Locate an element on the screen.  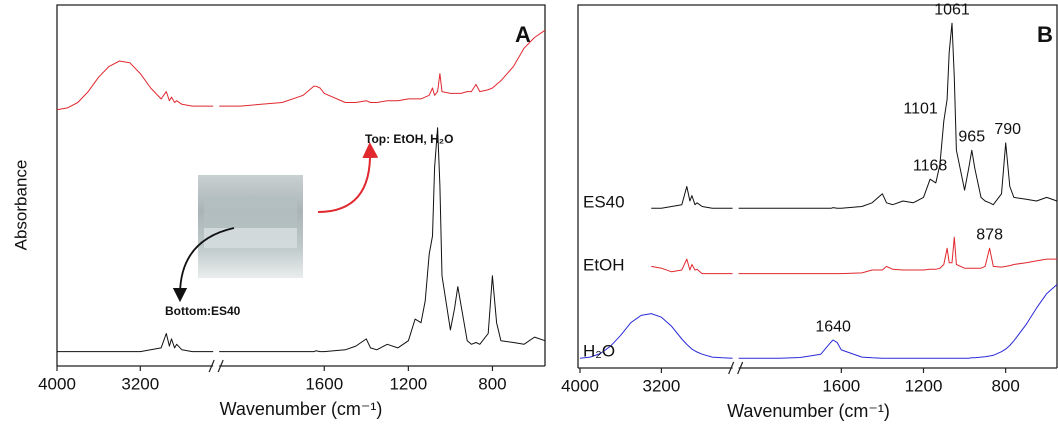
series-label: EtOH is located at coordinates (604, 264).